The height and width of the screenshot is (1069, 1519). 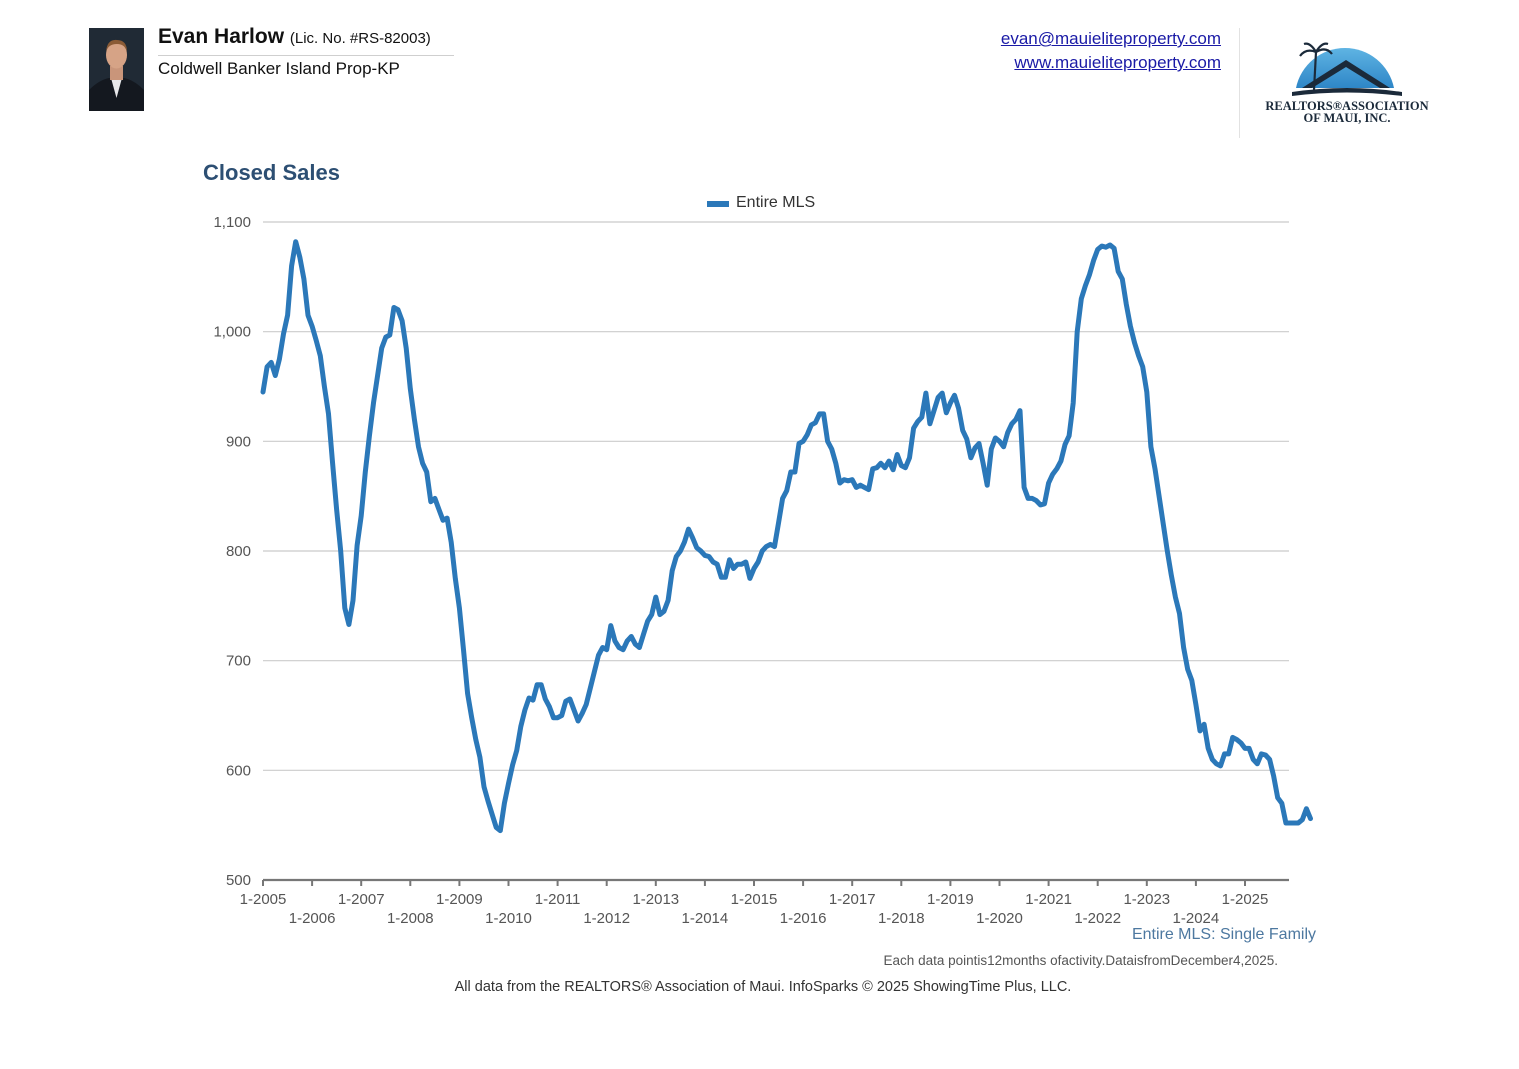 I want to click on x-tick-label-1-2023: 1-2023, so click(x=1146, y=899).